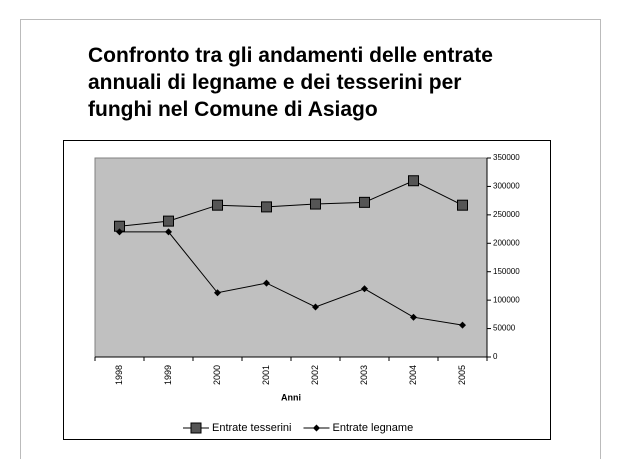  I want to click on y-tick-label: 300000, so click(506, 186).